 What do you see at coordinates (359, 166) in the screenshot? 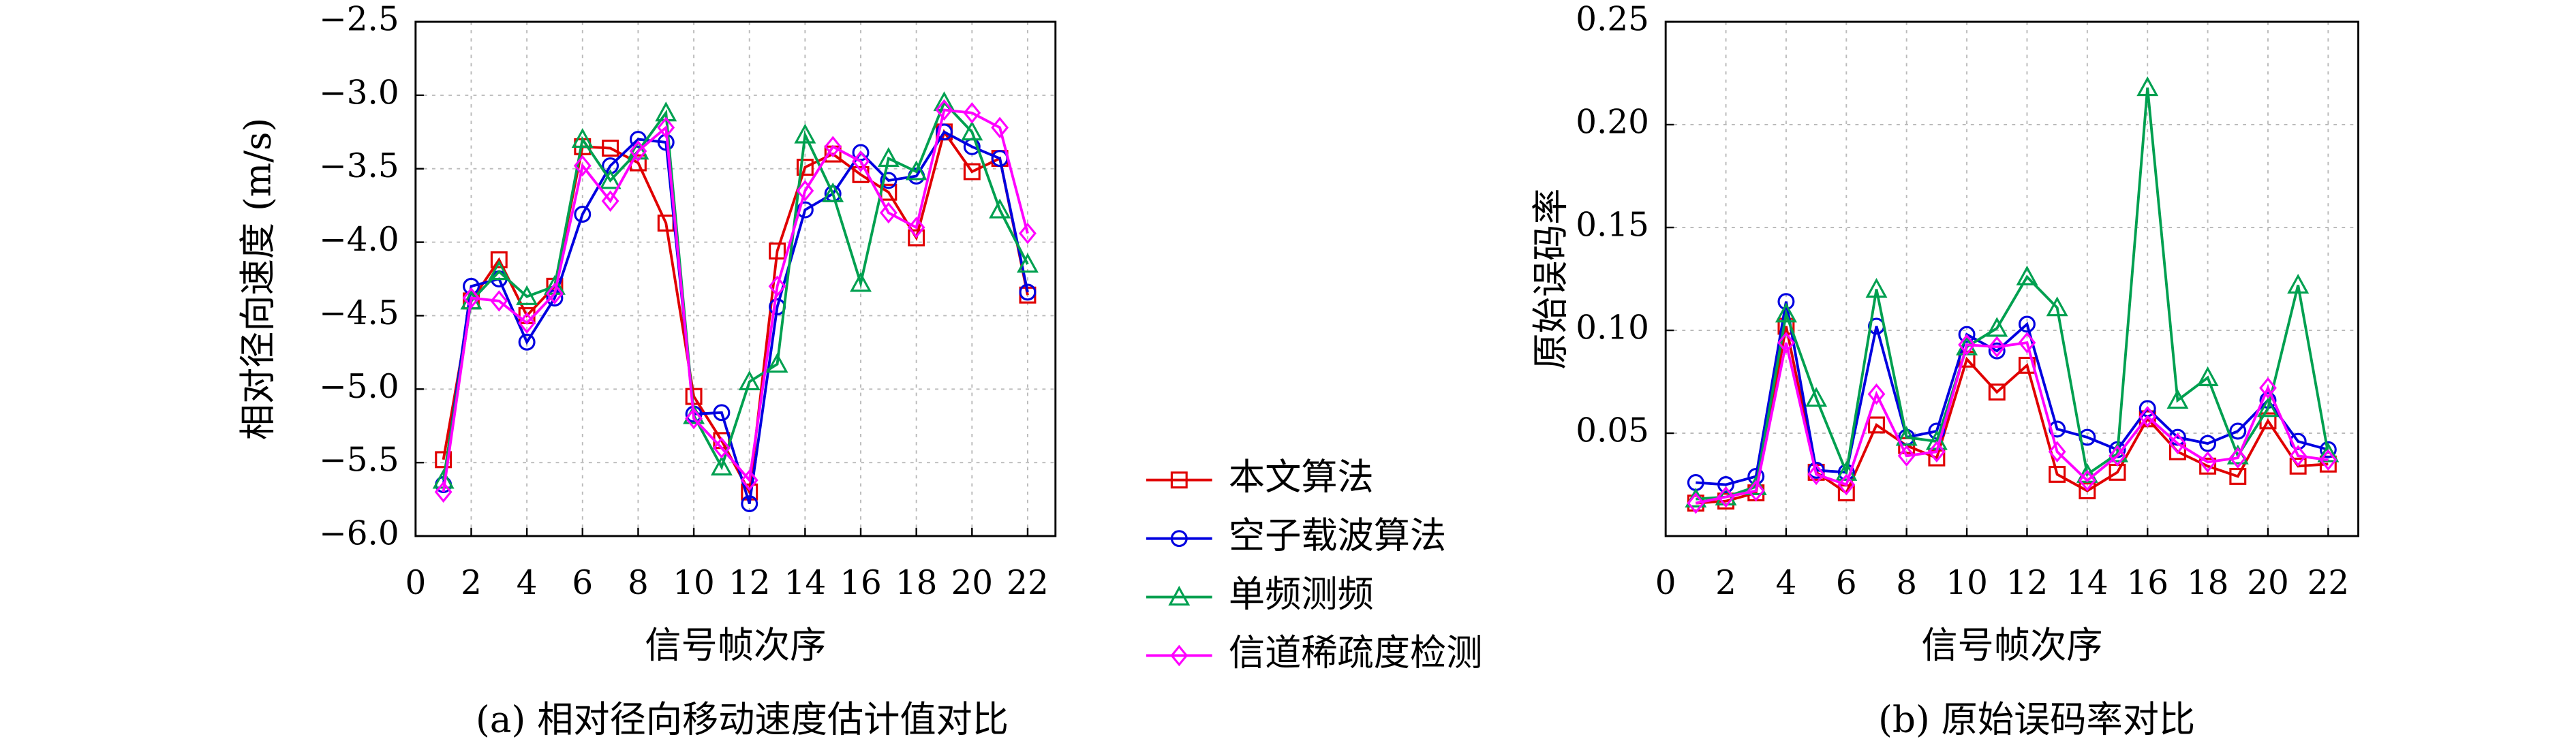
I see `y-tick-label: −3.5` at bounding box center [359, 166].